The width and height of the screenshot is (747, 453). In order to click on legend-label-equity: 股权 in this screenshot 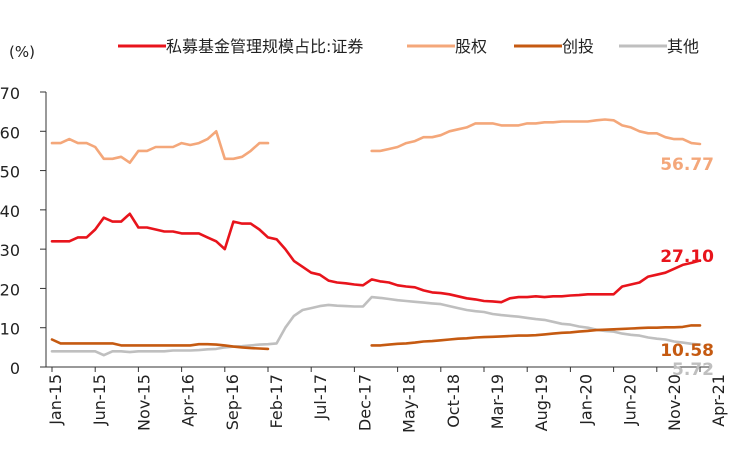, I will do `click(471, 46)`.